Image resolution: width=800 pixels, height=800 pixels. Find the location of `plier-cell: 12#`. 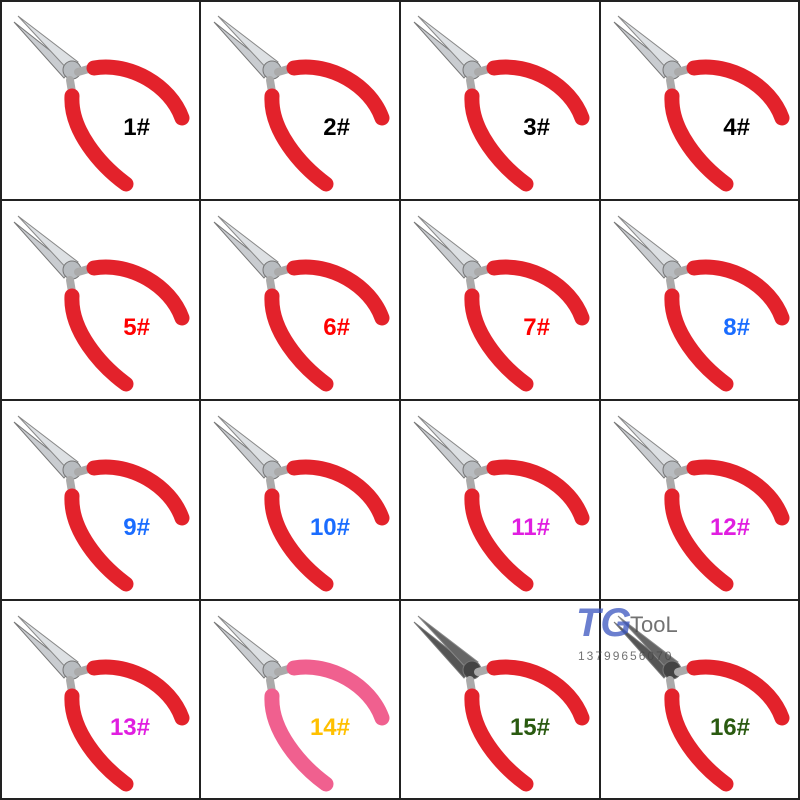

plier-cell: 12# is located at coordinates (701, 503).